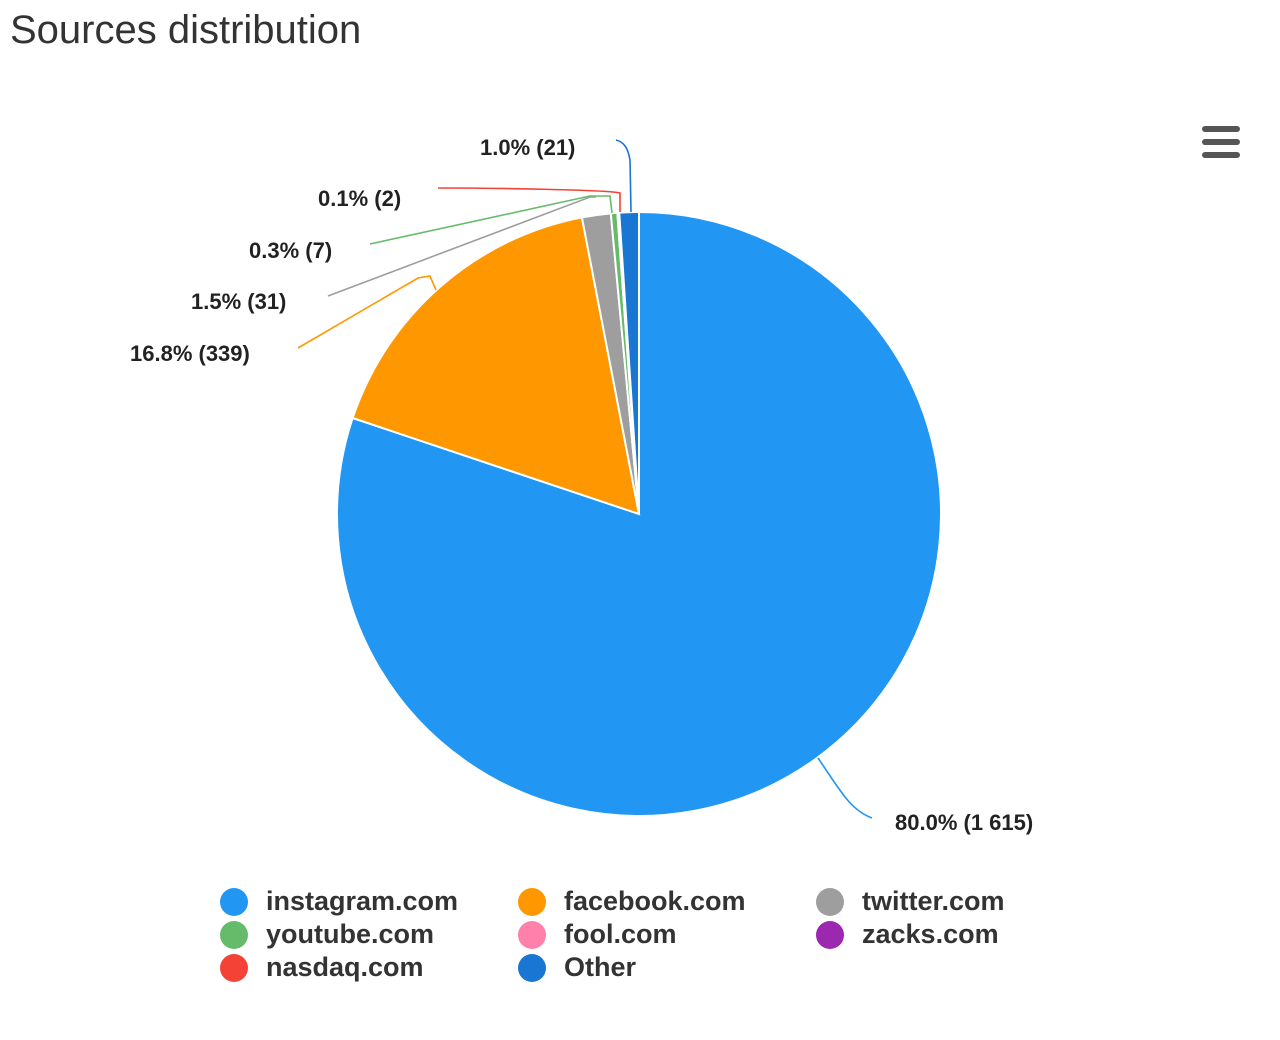 The image size is (1280, 1040). What do you see at coordinates (964, 822) in the screenshot?
I see `data-label-instagram: 80.0% (1 615)` at bounding box center [964, 822].